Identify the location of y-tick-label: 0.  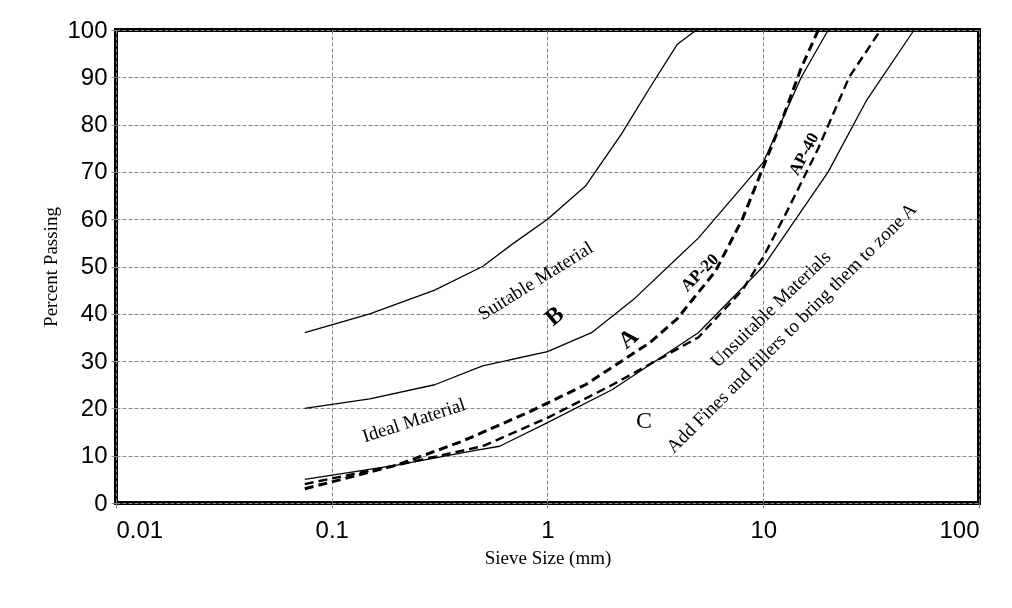
(101, 502).